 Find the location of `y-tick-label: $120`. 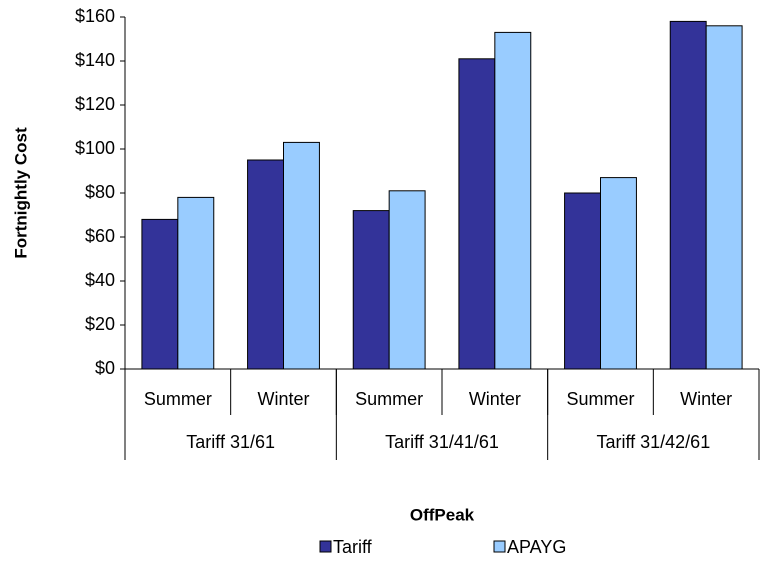

y-tick-label: $120 is located at coordinates (95, 104).